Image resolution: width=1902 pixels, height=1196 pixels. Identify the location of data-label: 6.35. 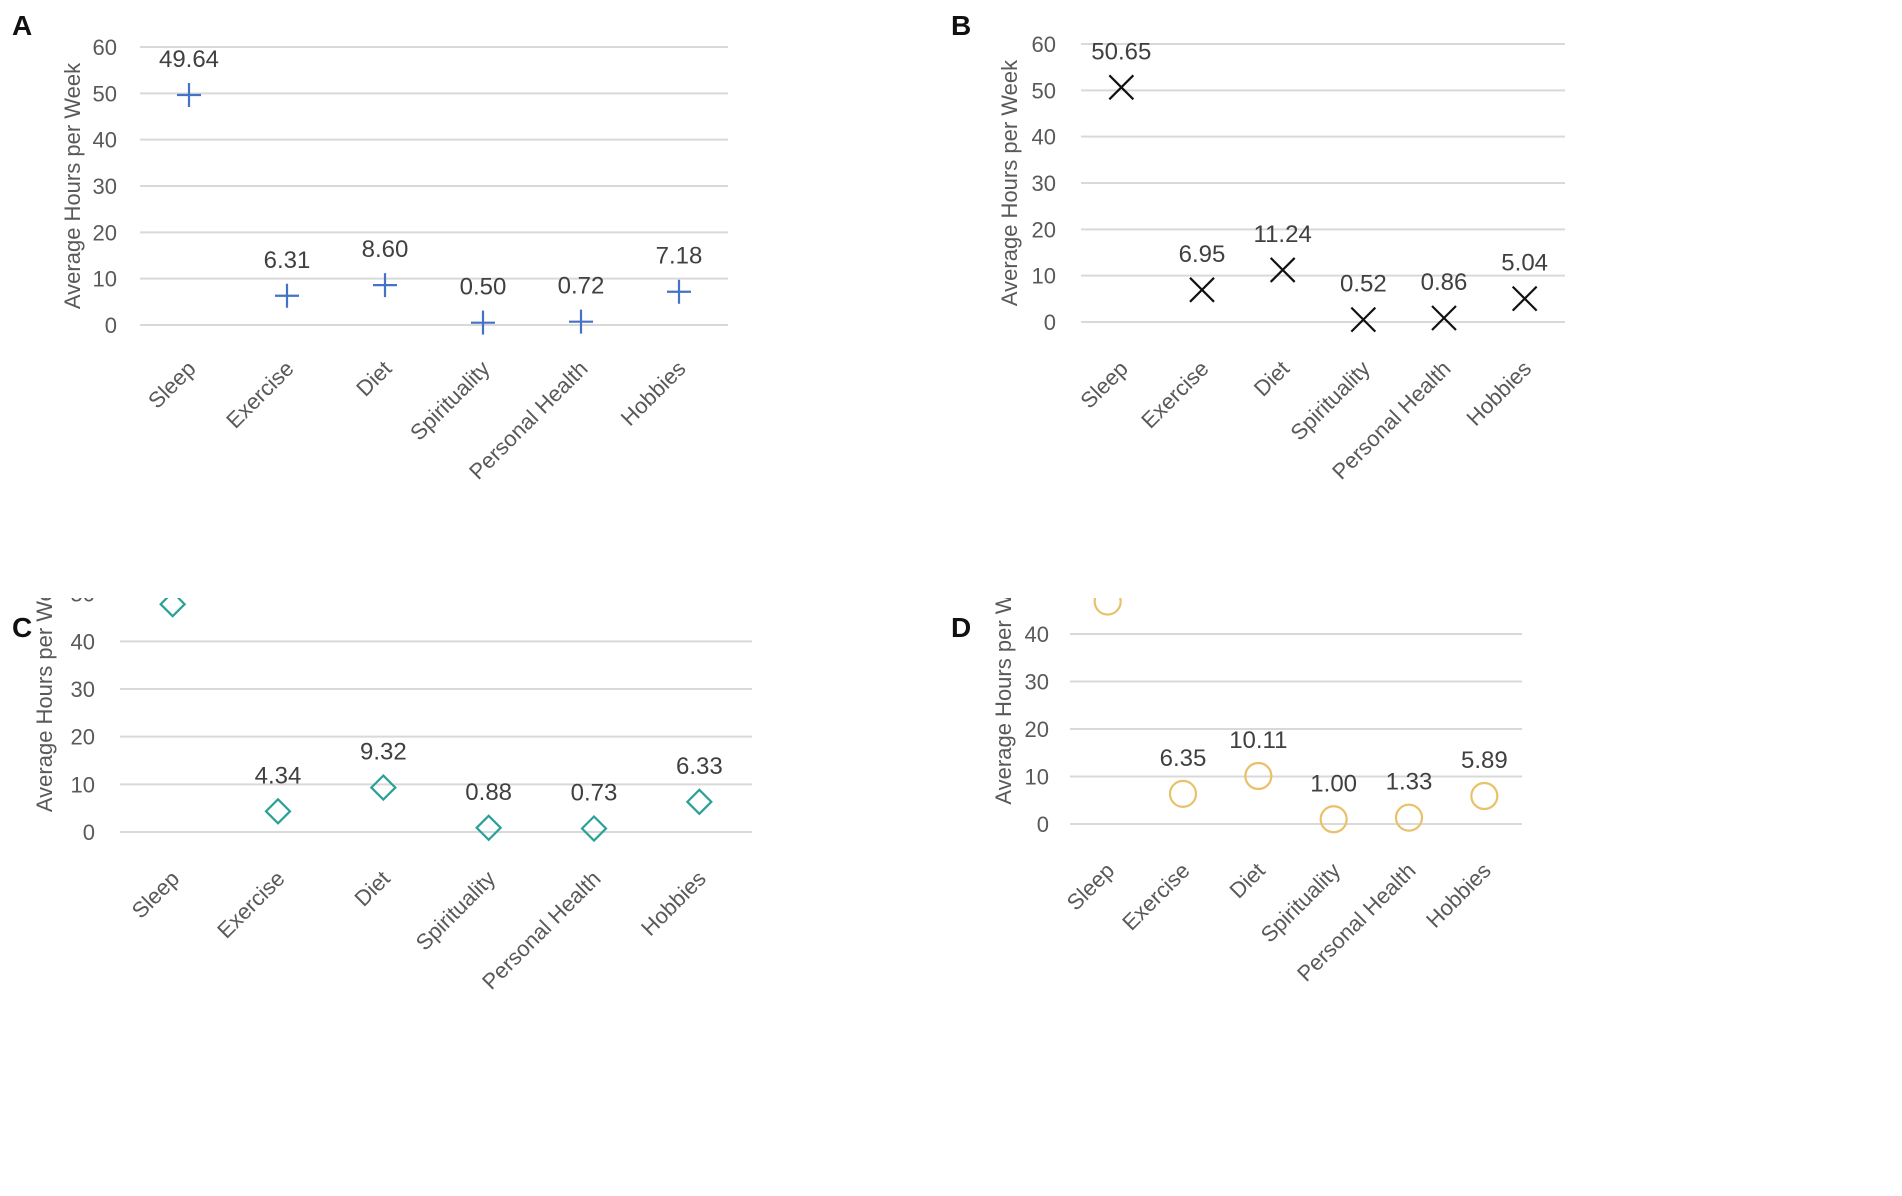
(1183, 758).